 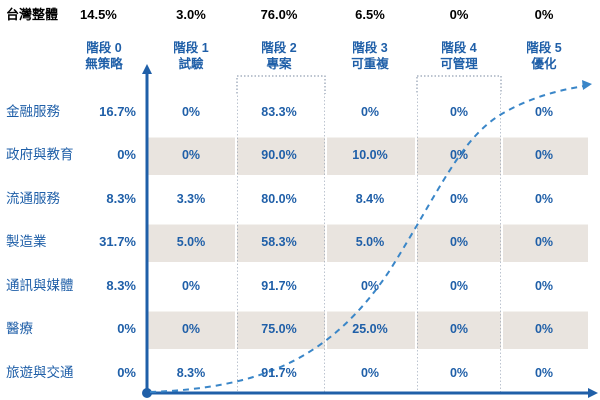 What do you see at coordinates (370, 64) in the screenshot?
I see `stage-label-line2: 可重複` at bounding box center [370, 64].